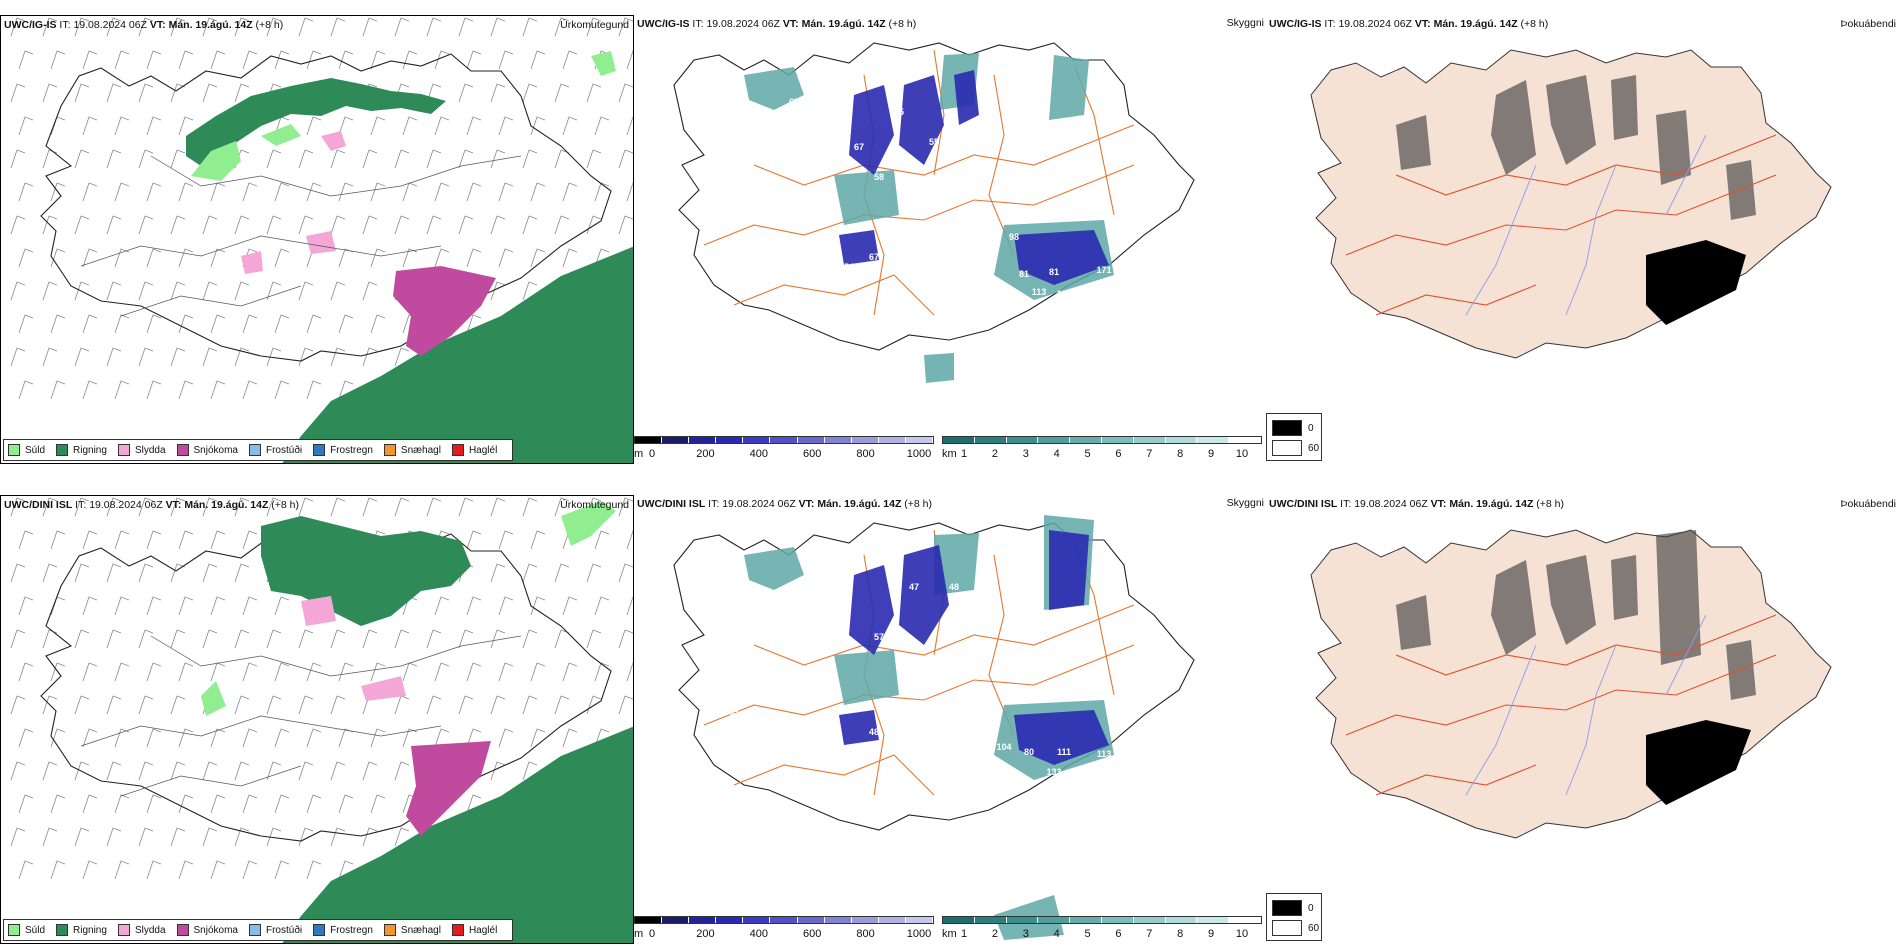 Image resolution: width=1900 pixels, height=950 pixels. I want to click on peak-label: 120, so click(1048, 687).